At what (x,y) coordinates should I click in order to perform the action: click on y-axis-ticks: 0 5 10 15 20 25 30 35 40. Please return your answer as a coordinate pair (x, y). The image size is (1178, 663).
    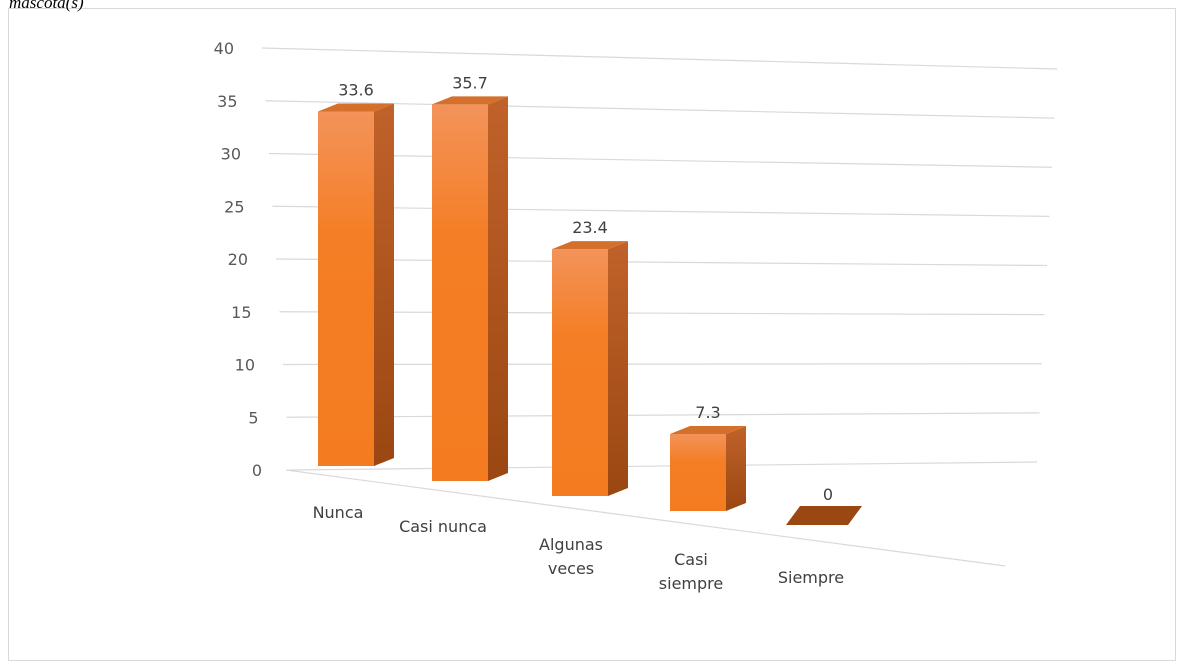
    Looking at the image, I should click on (238, 259).